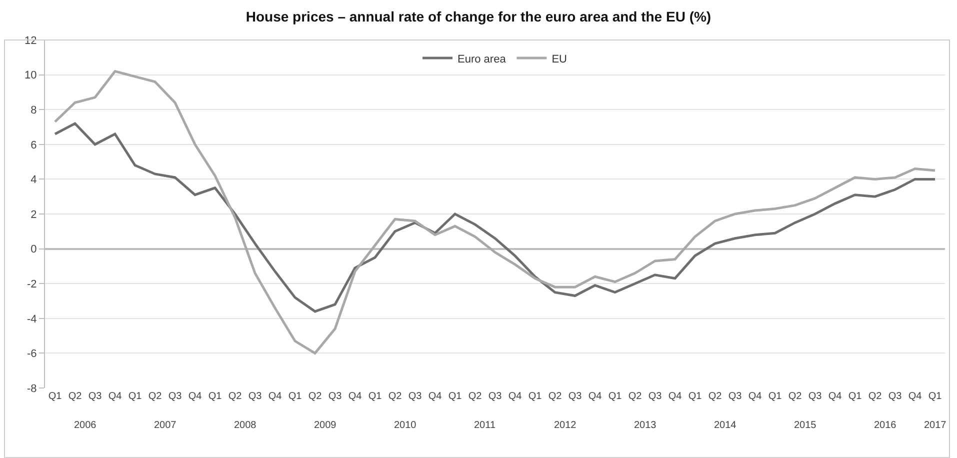  What do you see at coordinates (885, 425) in the screenshot?
I see `text: 2016` at bounding box center [885, 425].